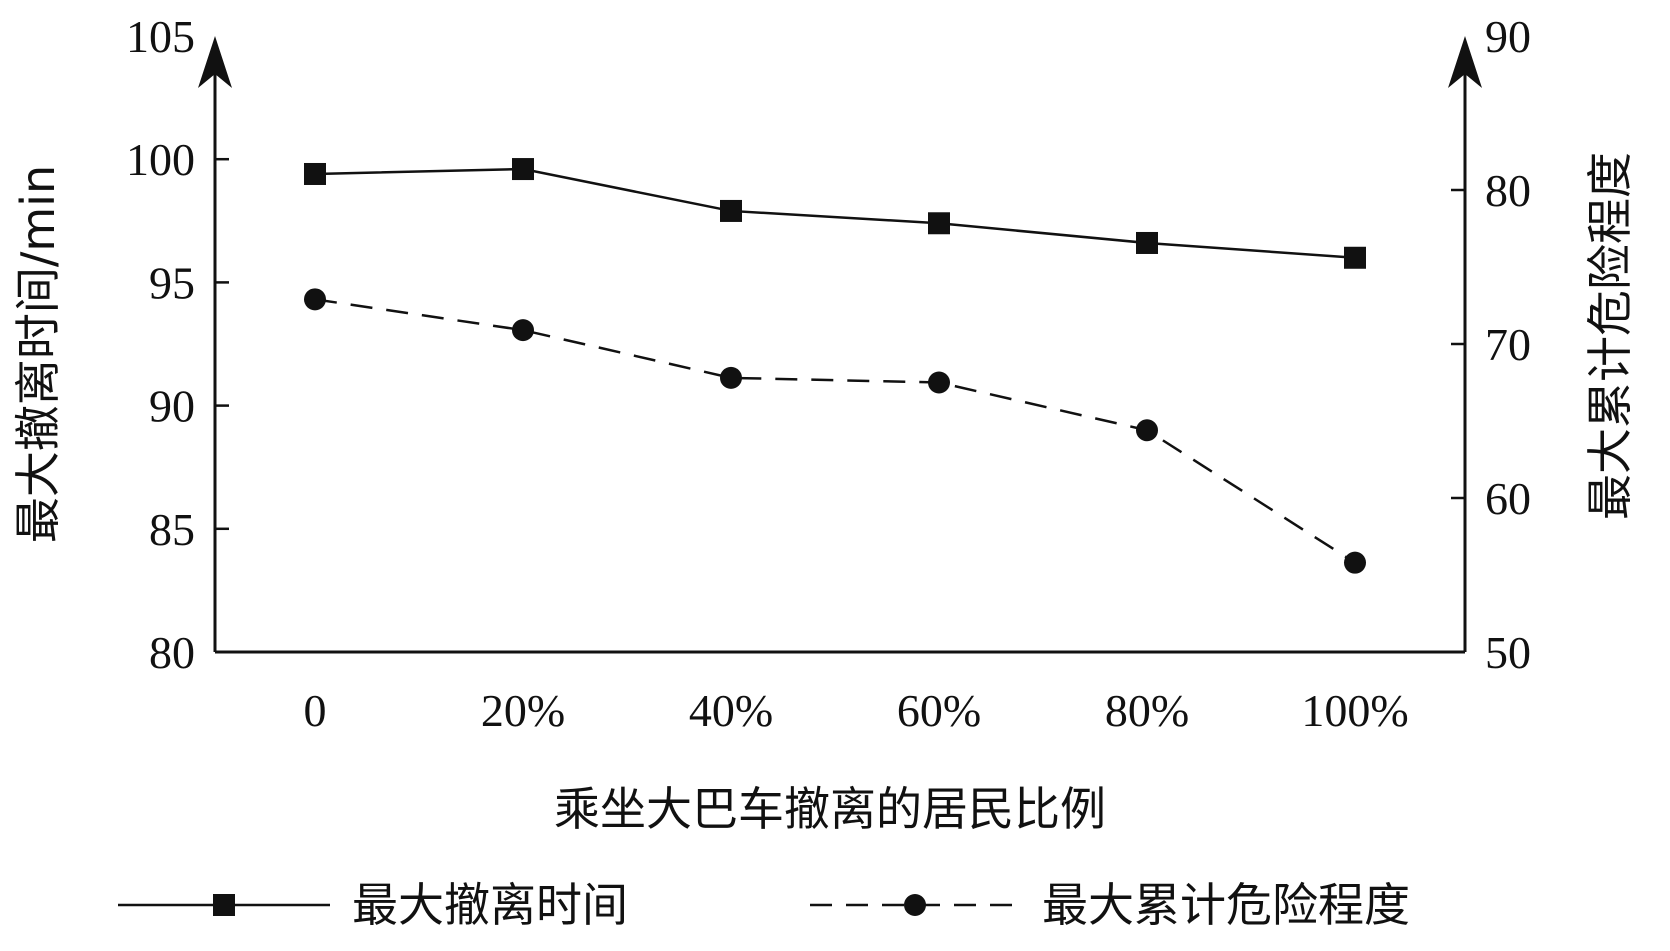  Describe the element at coordinates (172, 652) in the screenshot. I see `y-left-tick-label: 80` at that location.